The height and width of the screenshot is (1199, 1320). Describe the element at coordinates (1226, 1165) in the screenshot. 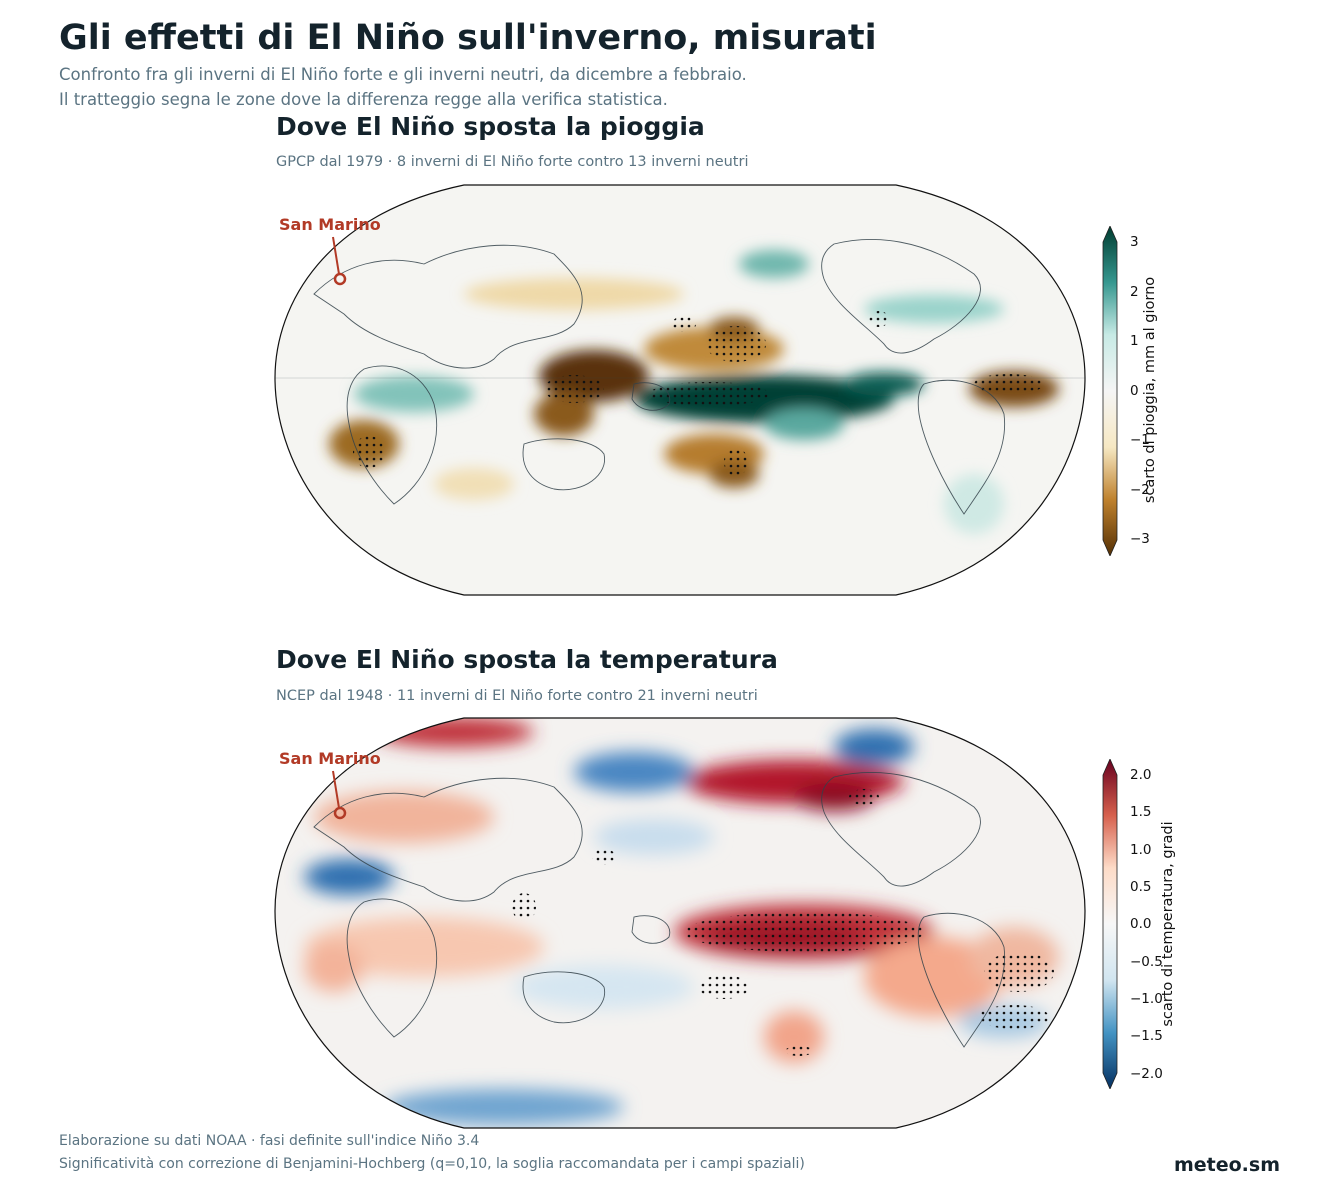

I see `brand-logo: meteo.sm` at that location.